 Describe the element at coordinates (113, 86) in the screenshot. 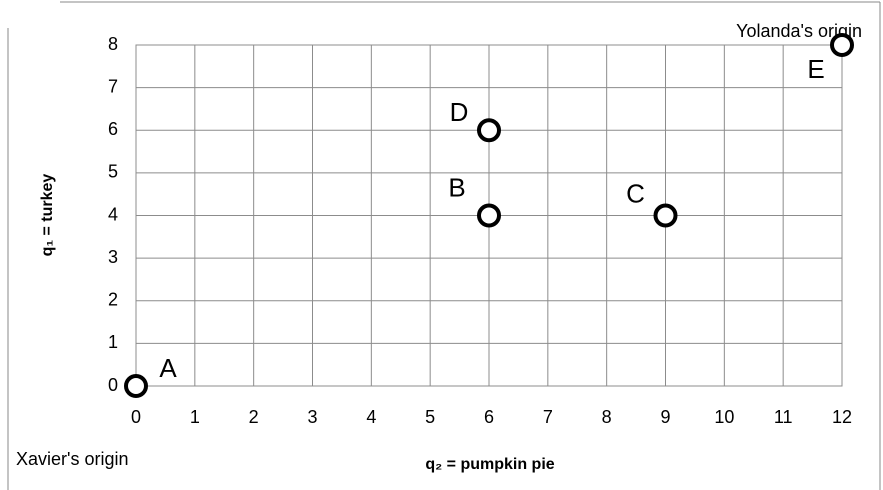

I see `y-tick-label: 7` at that location.